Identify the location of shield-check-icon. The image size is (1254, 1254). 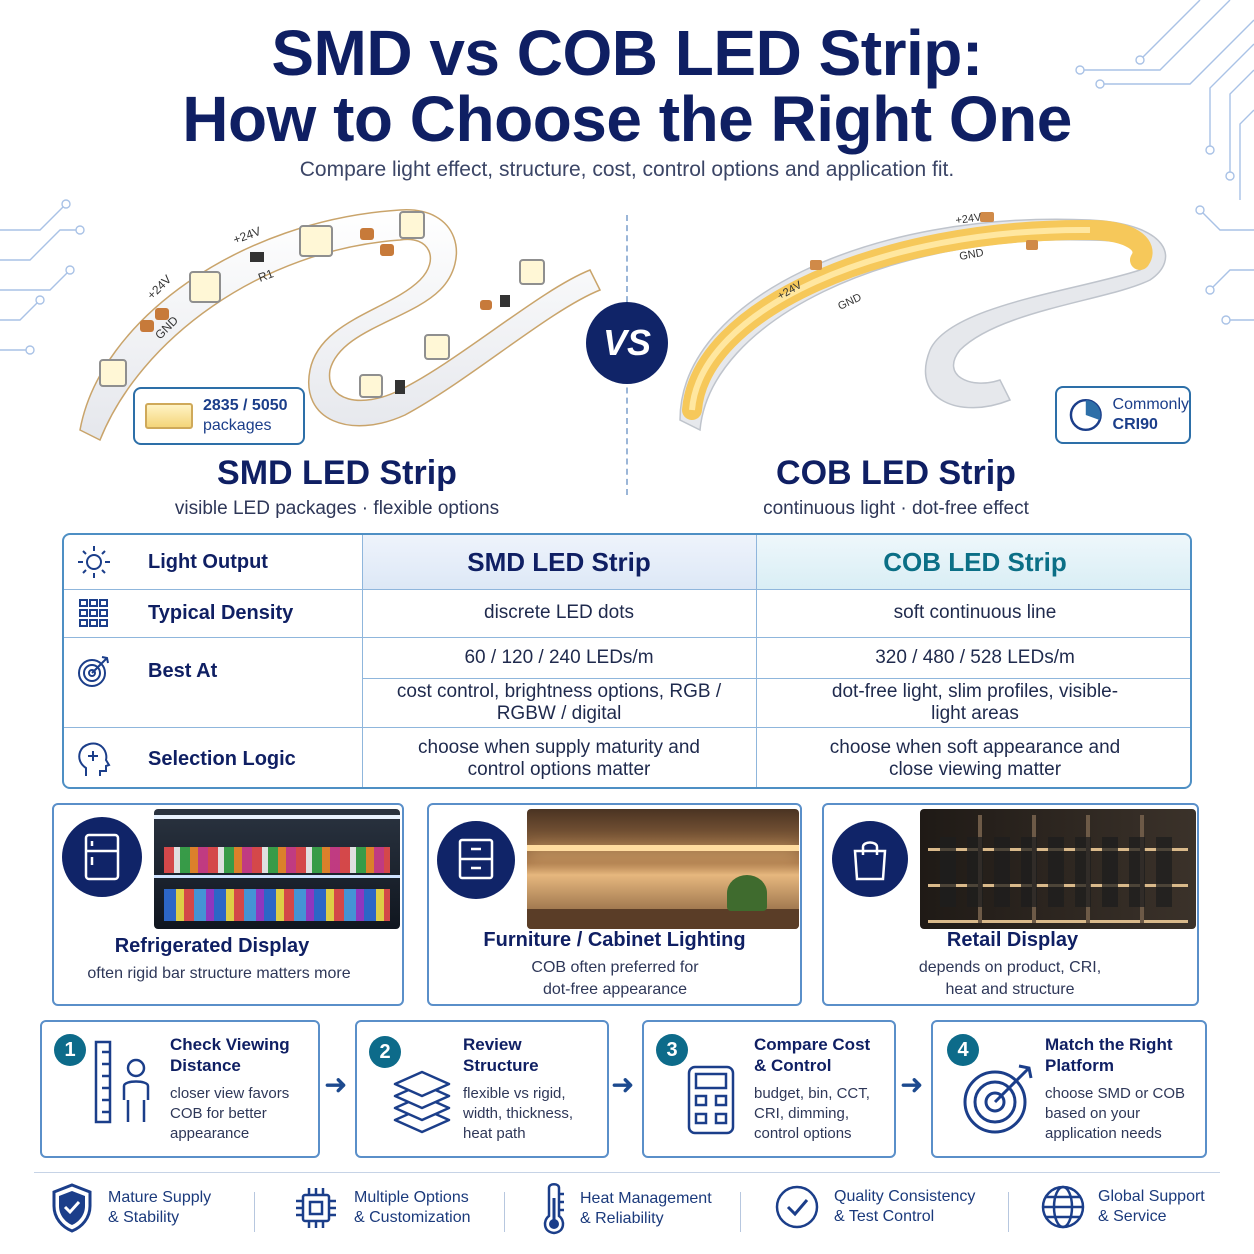
(72, 1208).